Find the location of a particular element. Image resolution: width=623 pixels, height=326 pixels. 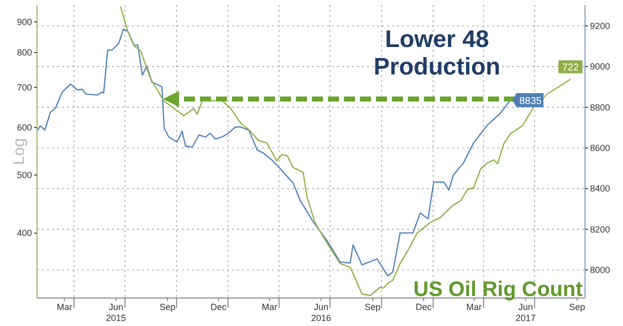

y-tick-label: 500 is located at coordinates (24, 175).